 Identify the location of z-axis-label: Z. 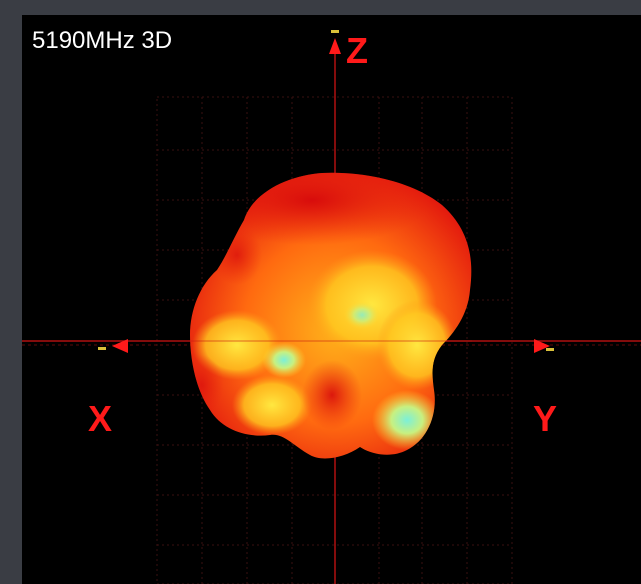
(357, 50).